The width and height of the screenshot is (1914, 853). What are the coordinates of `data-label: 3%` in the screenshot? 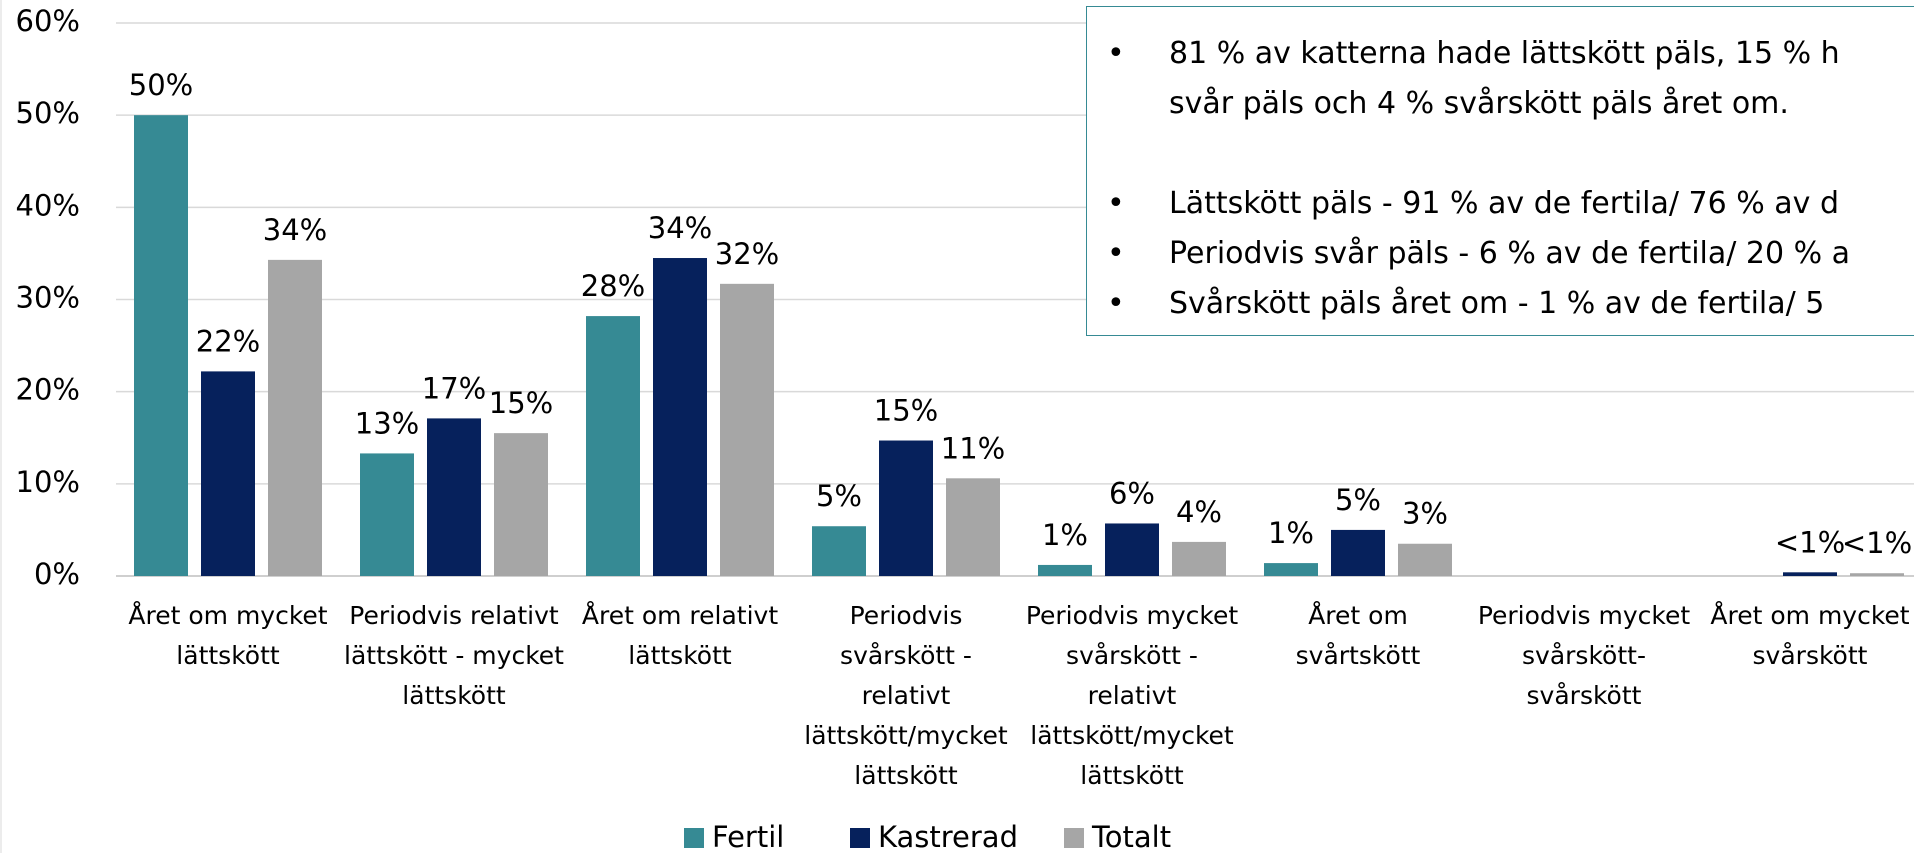 It's located at (1425, 514).